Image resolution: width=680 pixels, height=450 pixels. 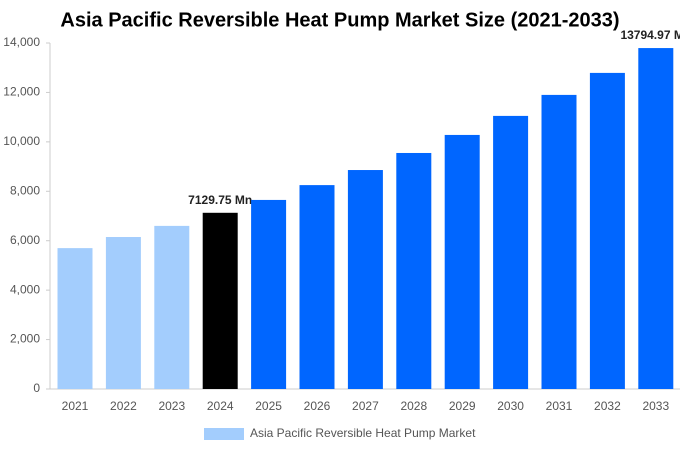 What do you see at coordinates (365, 406) in the screenshot?
I see `x-tick-label: 2027` at bounding box center [365, 406].